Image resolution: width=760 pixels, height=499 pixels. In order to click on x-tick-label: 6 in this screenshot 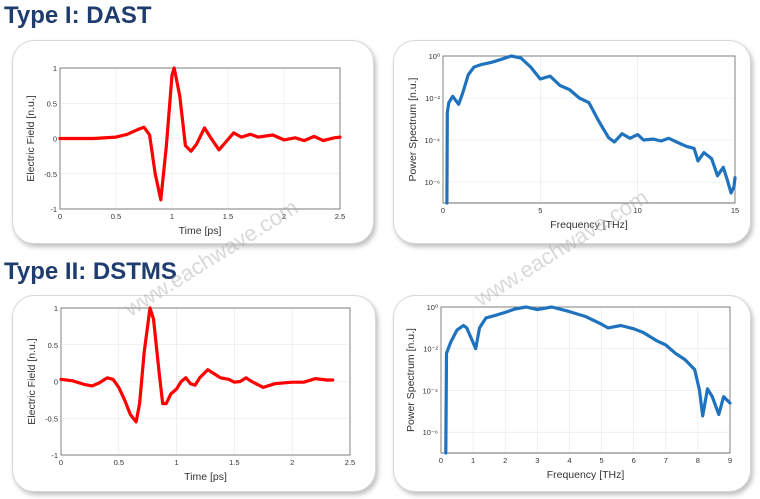, I will do `click(634, 460)`.